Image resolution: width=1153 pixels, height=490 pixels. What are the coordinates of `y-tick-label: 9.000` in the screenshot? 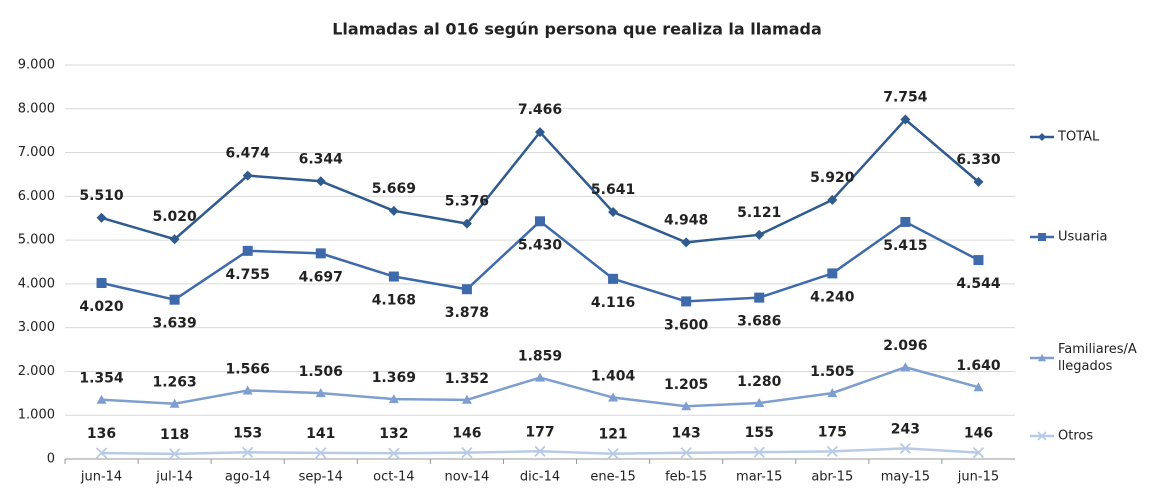 It's located at (36, 65).